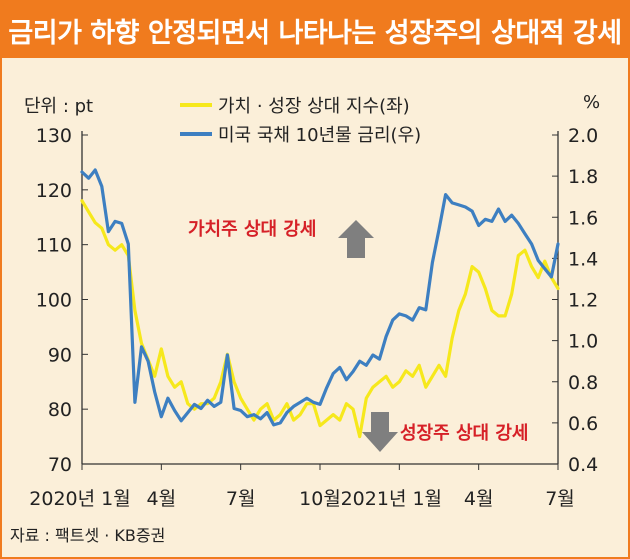 The image size is (630, 559). What do you see at coordinates (88, 535) in the screenshot?
I see `source-note: 자료 : 팩트셋 · KB증권` at bounding box center [88, 535].